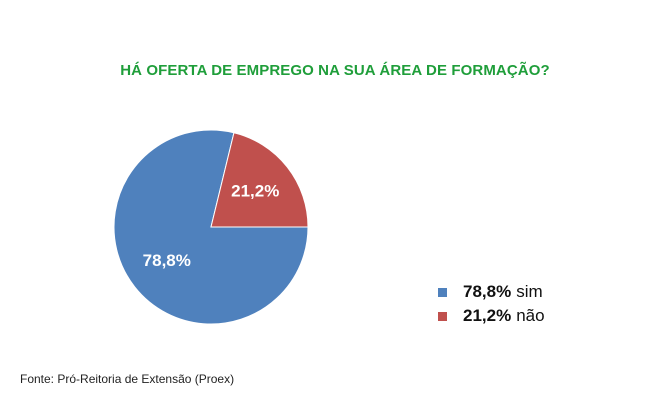 Image resolution: width=670 pixels, height=400 pixels. Describe the element at coordinates (487, 315) in the screenshot. I see `legend-value-nao: 21,2%` at that location.